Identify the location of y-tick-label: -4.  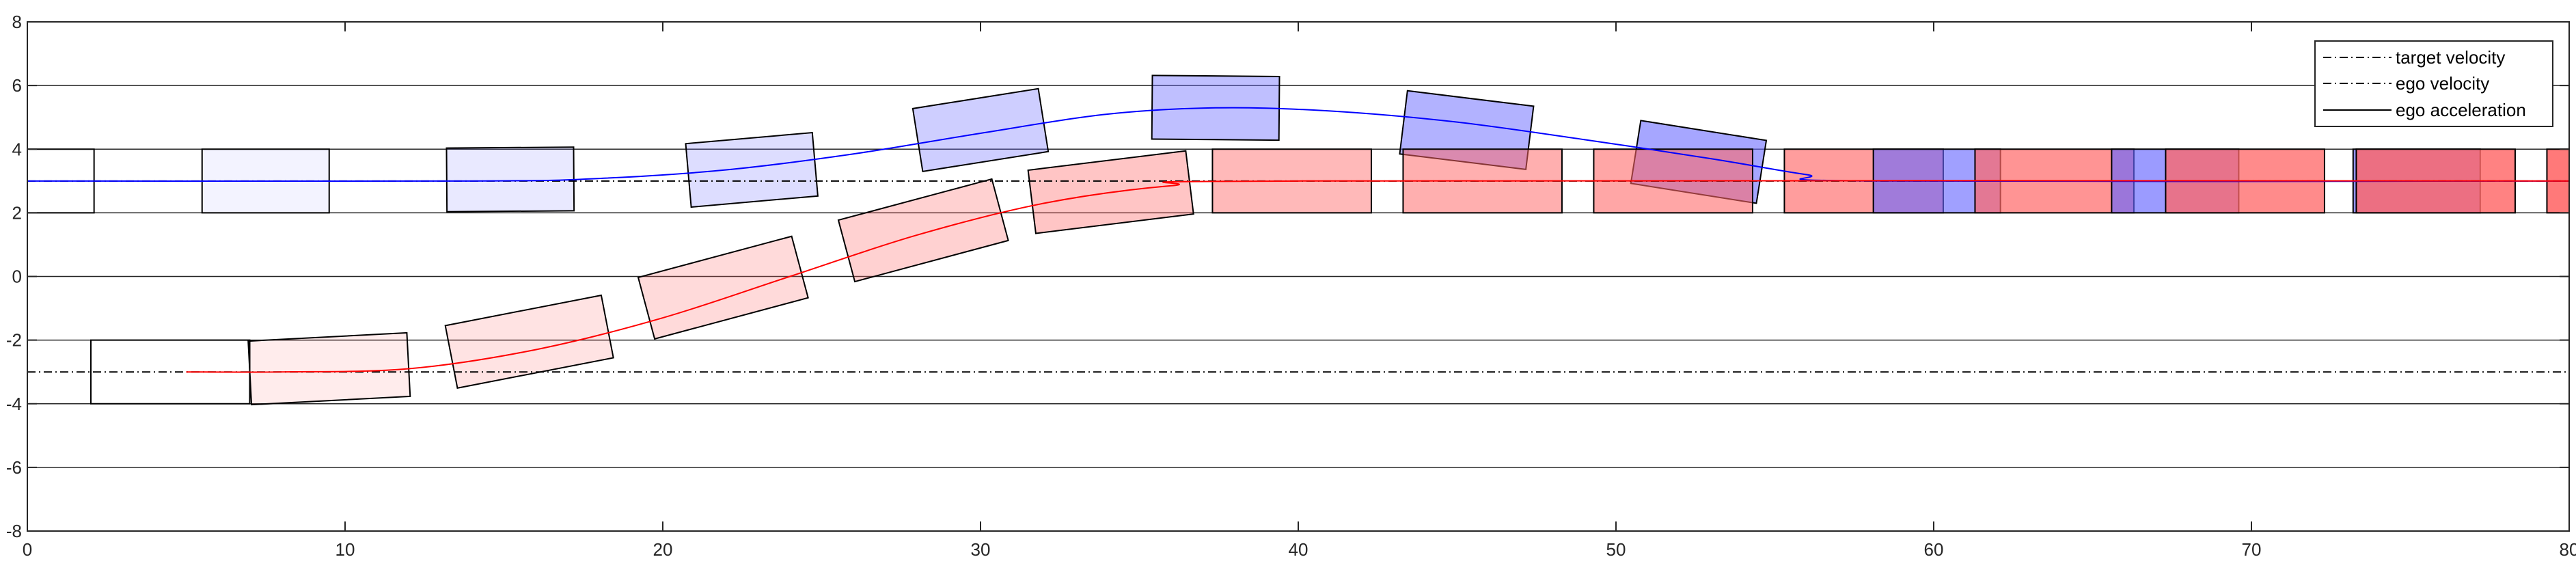
(14, 404).